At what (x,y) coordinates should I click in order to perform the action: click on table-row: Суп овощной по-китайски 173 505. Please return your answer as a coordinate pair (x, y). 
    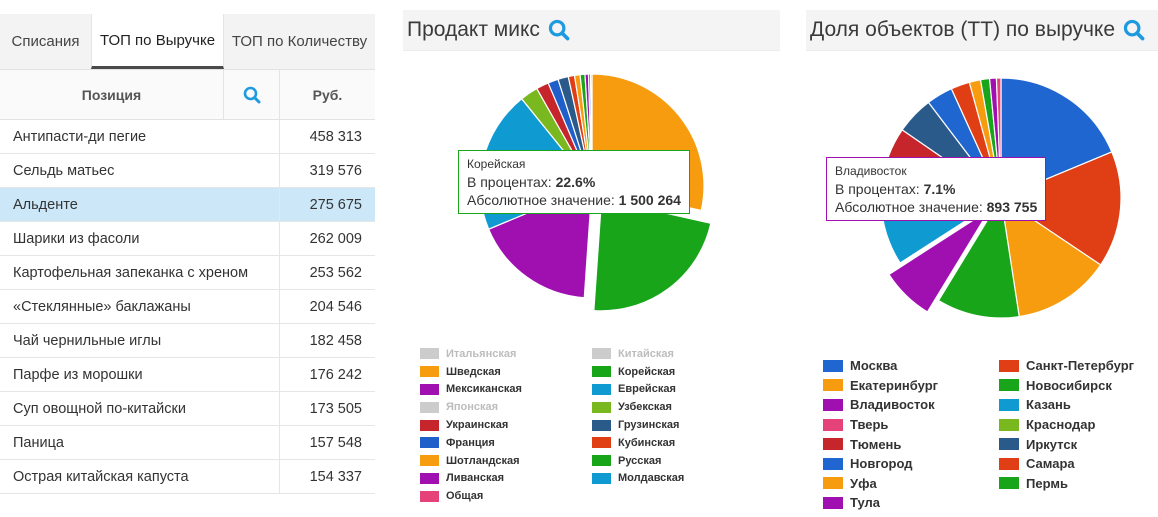
    Looking at the image, I should click on (187, 409).